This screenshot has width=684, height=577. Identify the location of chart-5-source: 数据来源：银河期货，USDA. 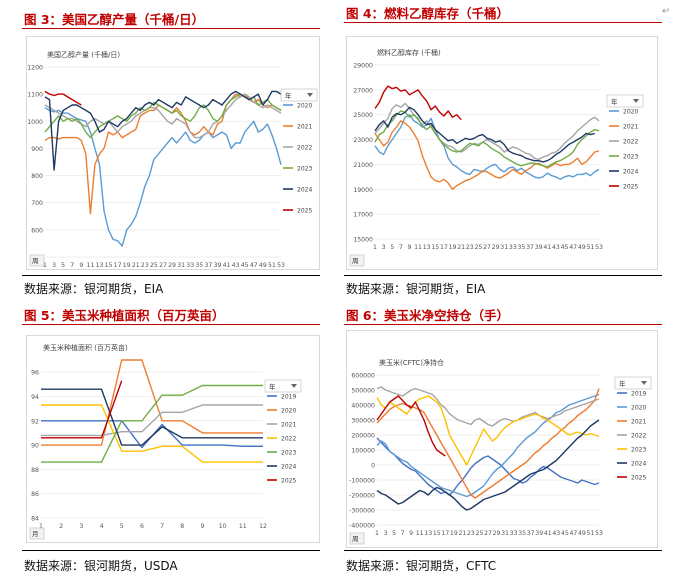
(101, 566).